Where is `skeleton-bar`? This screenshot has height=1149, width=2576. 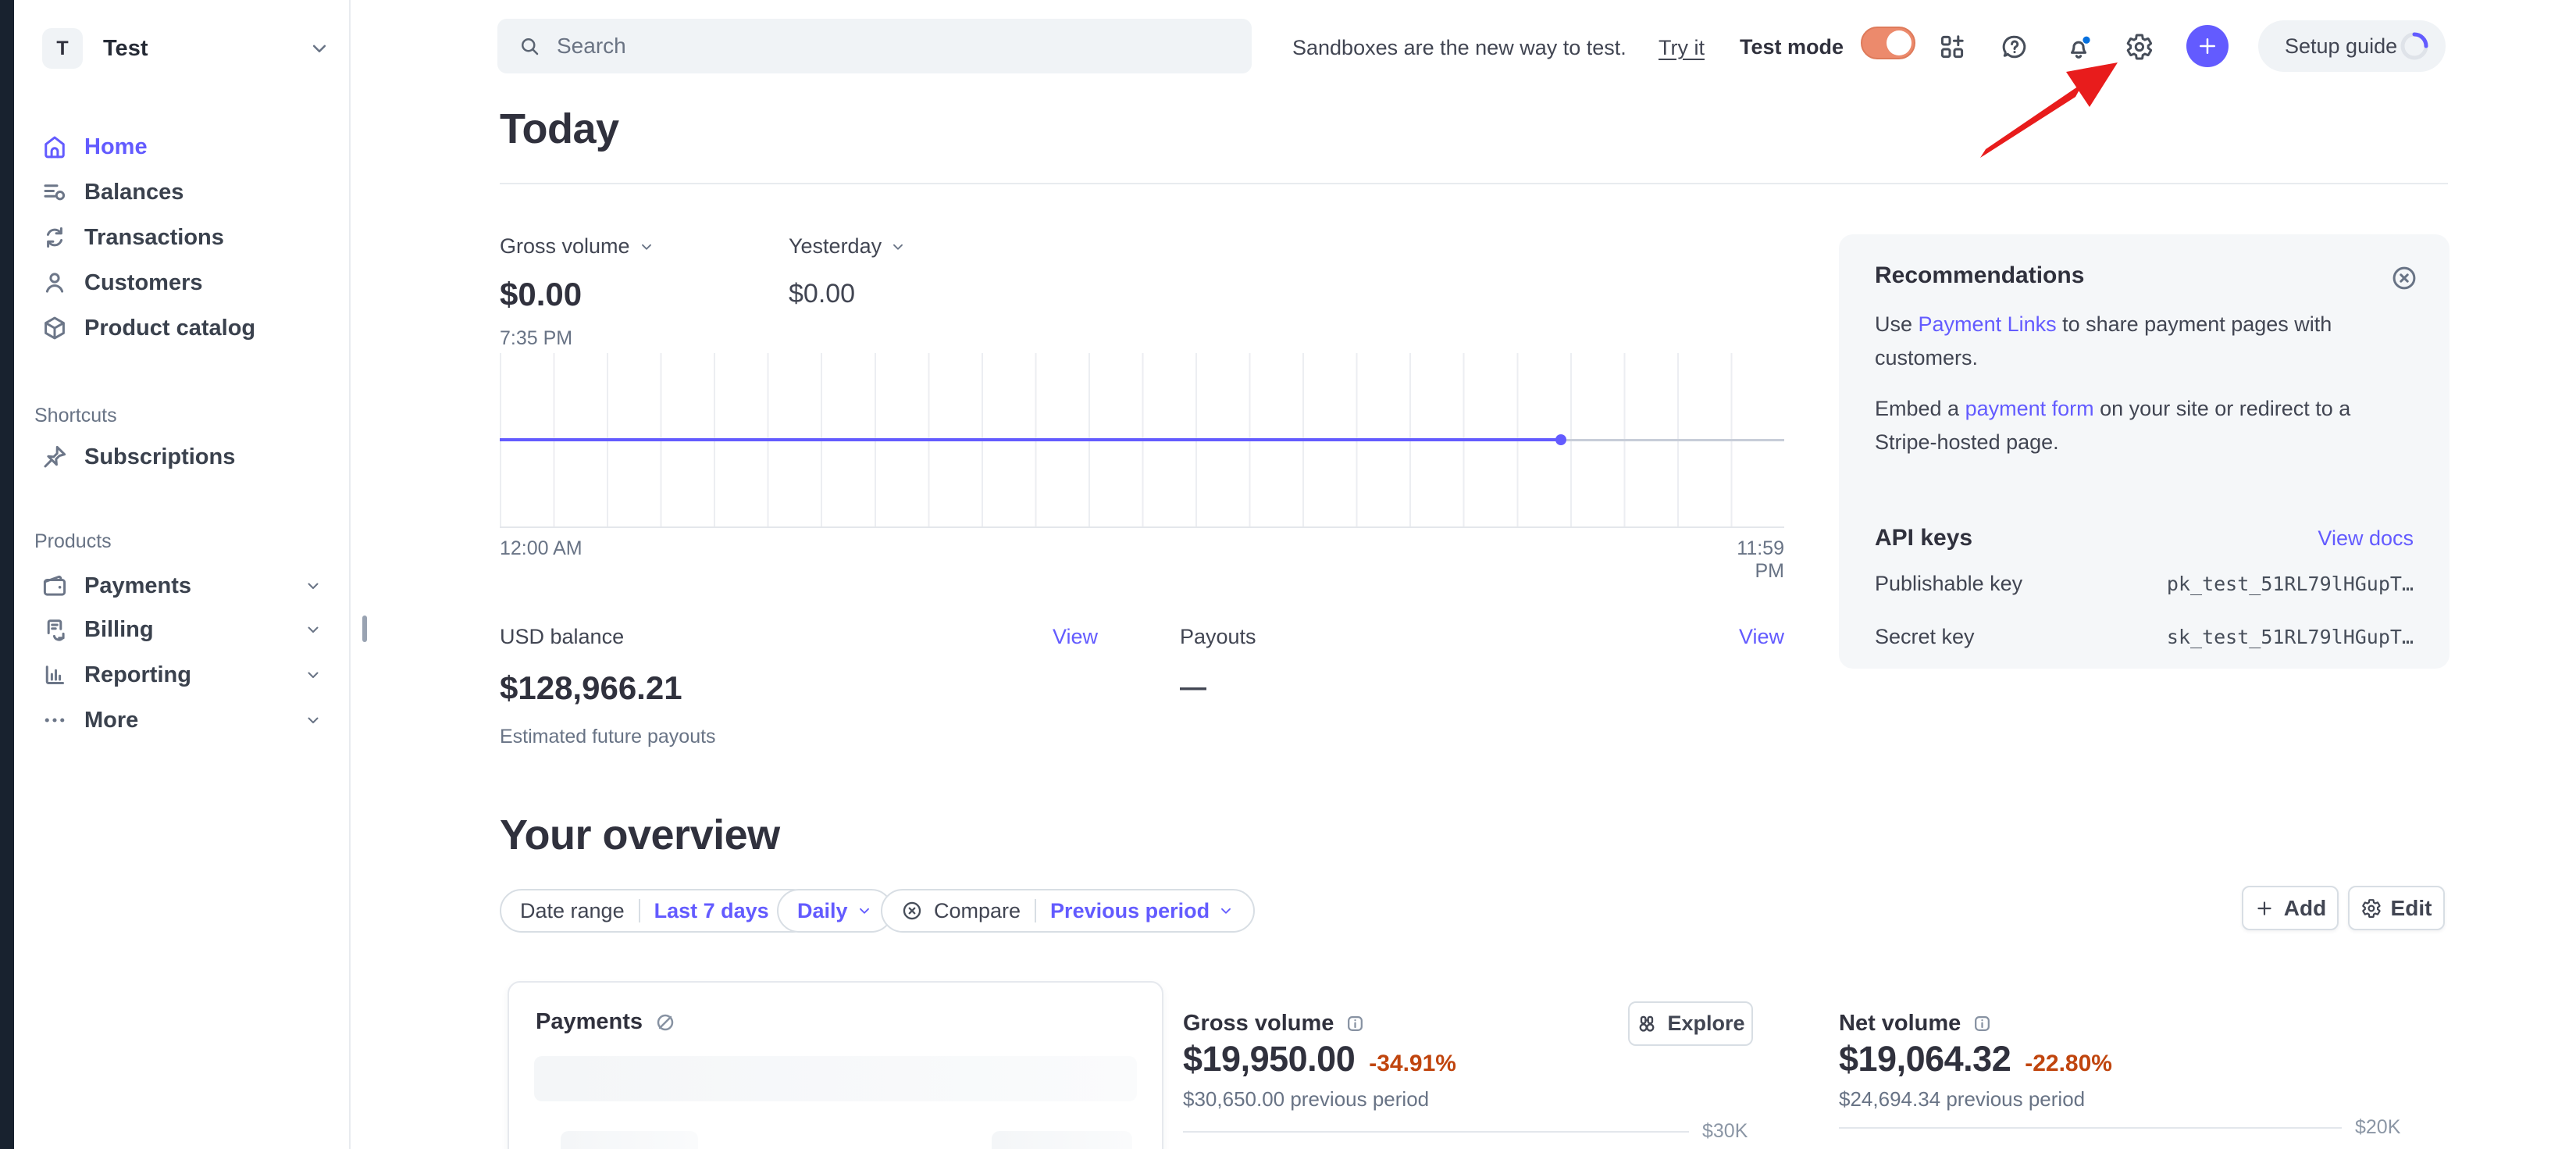 skeleton-bar is located at coordinates (835, 1078).